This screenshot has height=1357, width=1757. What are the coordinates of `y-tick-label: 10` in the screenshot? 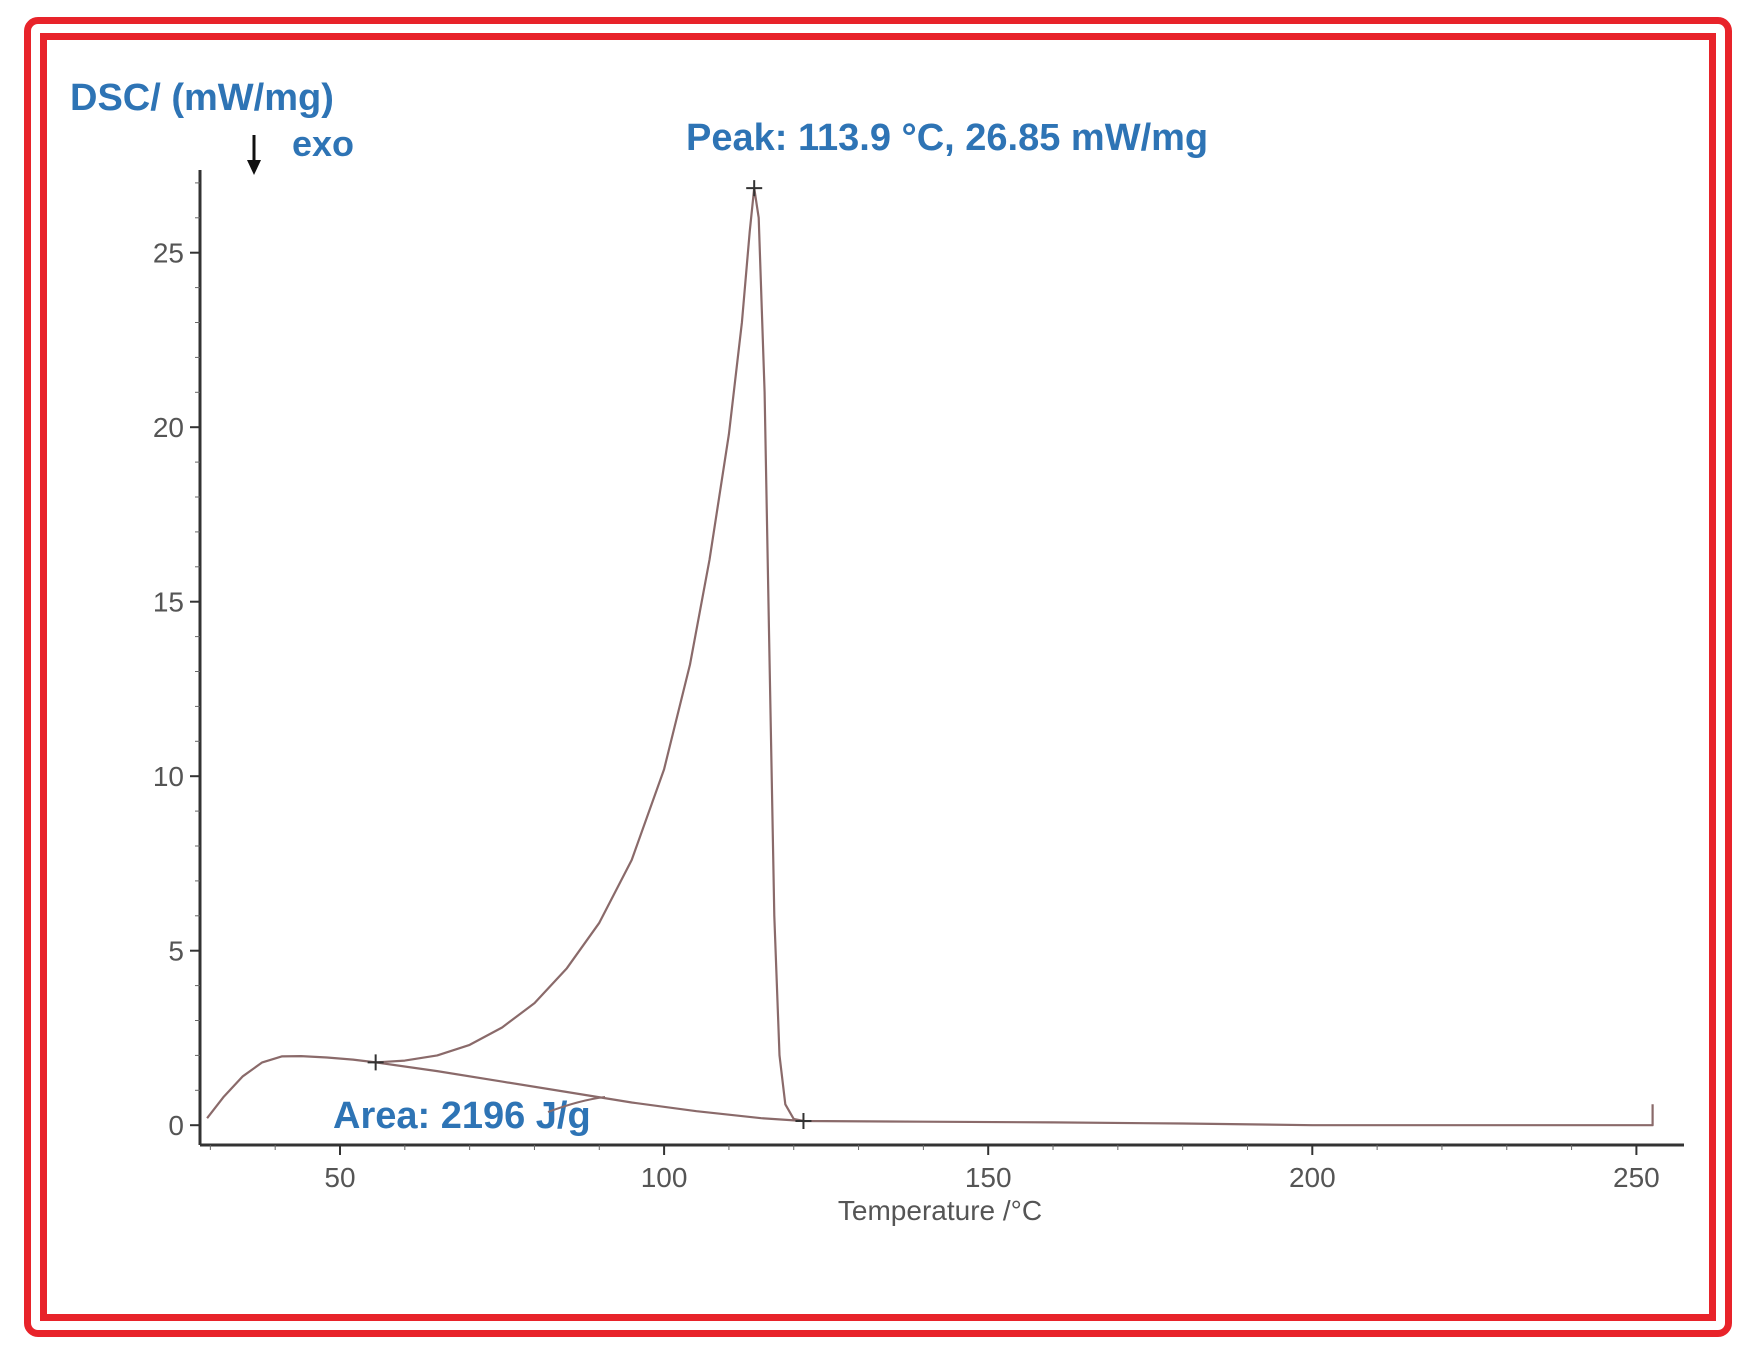 It's located at (168, 776).